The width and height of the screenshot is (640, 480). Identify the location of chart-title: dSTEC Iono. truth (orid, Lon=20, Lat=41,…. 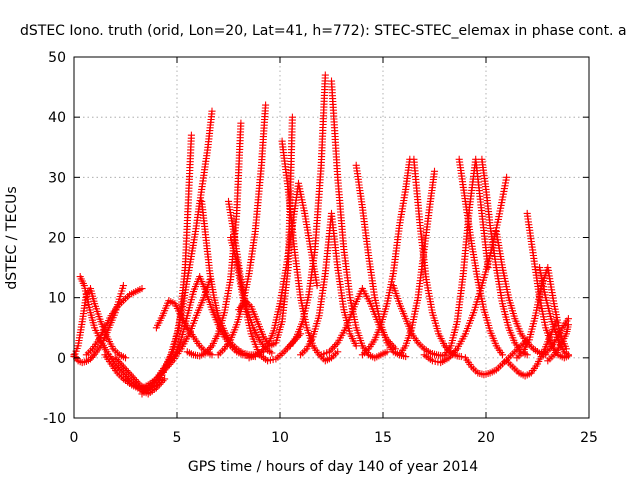
(323, 31).